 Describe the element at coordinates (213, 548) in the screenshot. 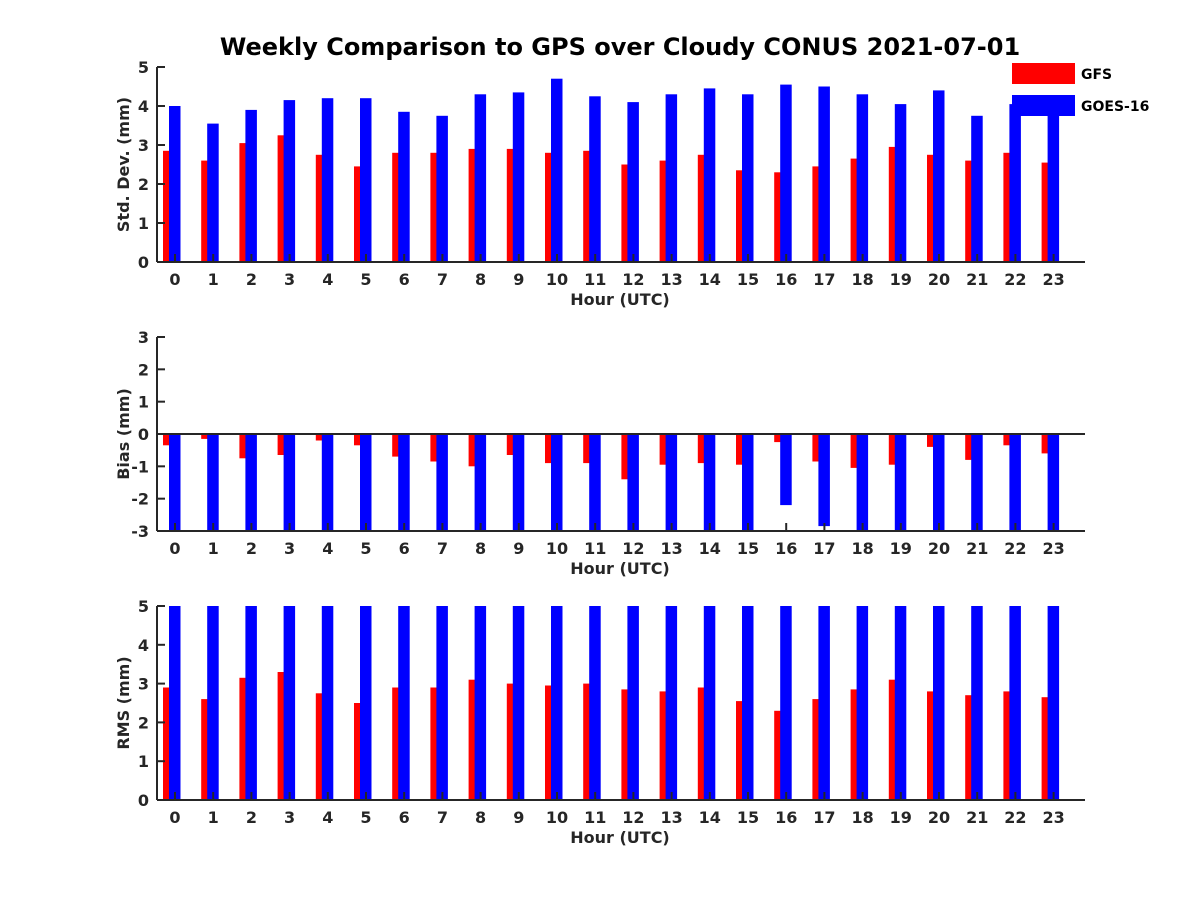

I see `x-tick-label: 1` at that location.